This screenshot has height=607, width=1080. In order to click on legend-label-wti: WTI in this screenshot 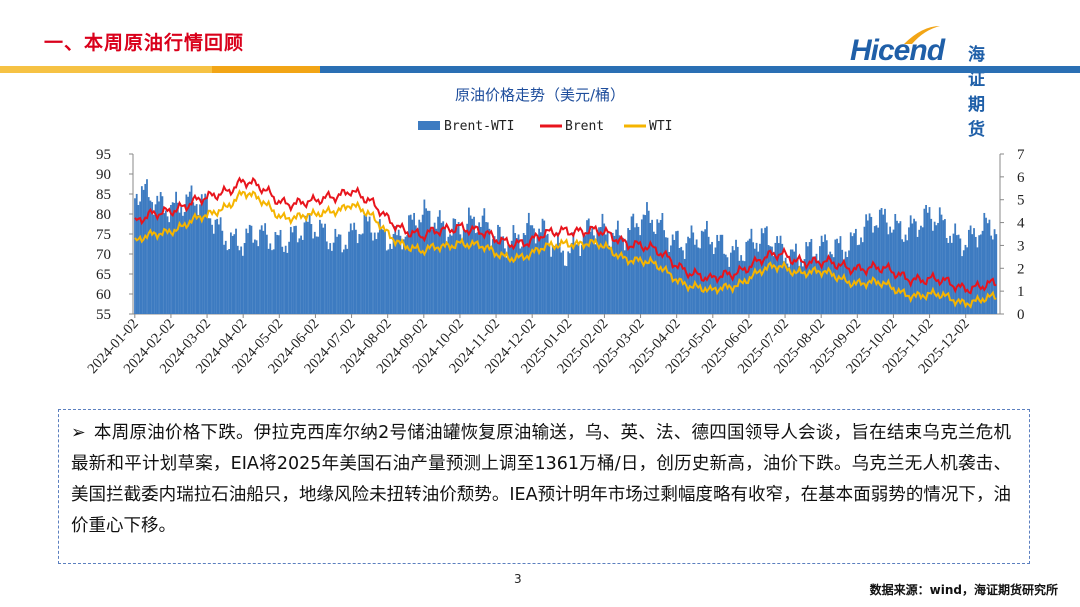, I will do `click(660, 126)`.